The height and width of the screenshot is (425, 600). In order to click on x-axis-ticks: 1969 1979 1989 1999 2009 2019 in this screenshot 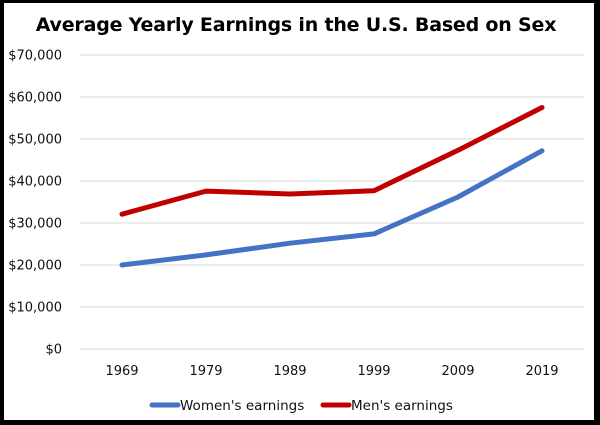, I will do `click(331, 371)`.